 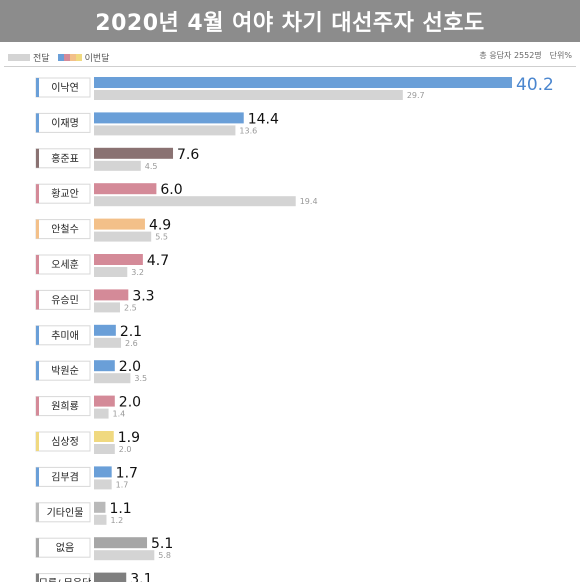 I want to click on value-label-previous: 5.5, so click(x=161, y=237).